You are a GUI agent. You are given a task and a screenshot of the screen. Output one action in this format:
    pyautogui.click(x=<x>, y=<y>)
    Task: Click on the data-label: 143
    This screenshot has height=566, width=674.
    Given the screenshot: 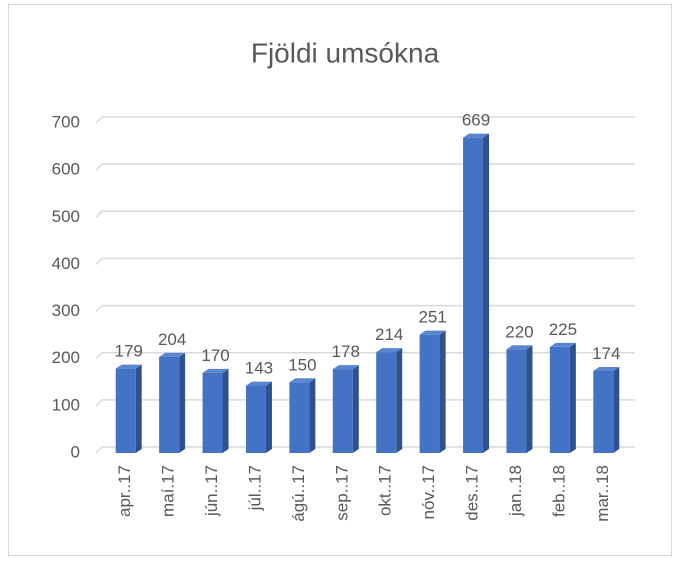 What is the action you would take?
    pyautogui.click(x=259, y=368)
    